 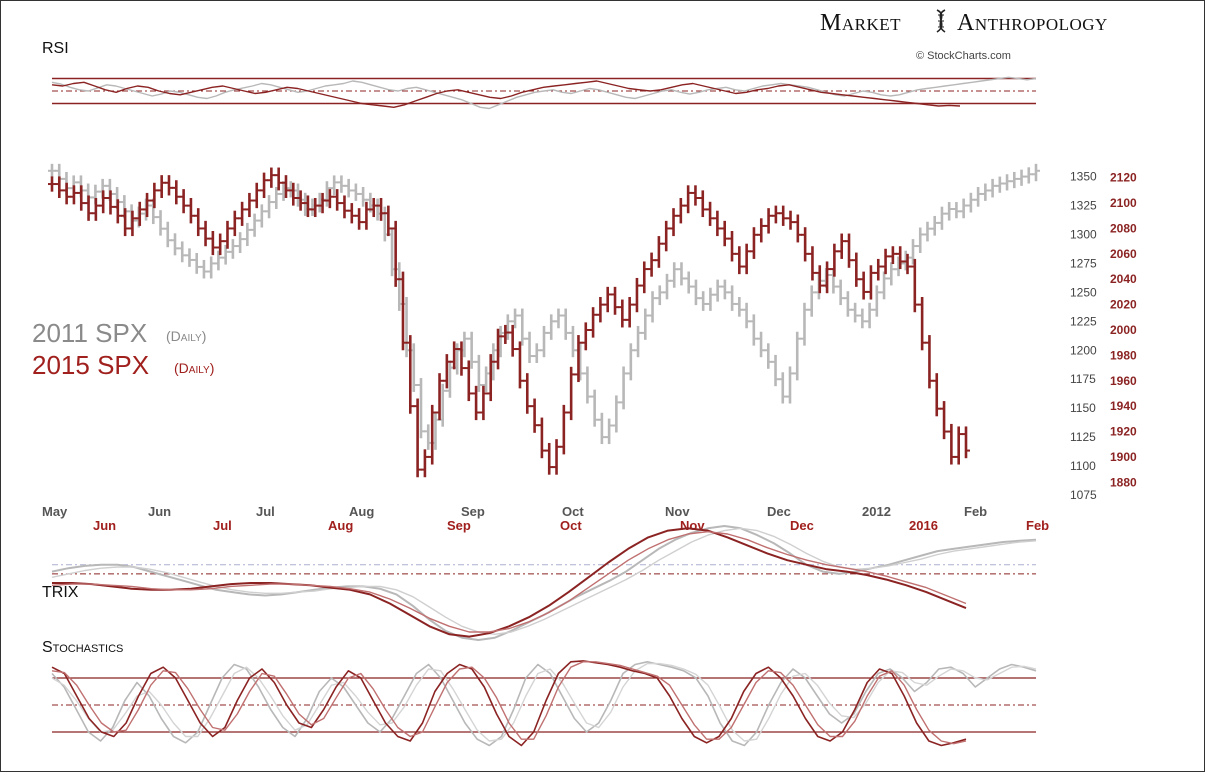 What do you see at coordinates (1123, 457) in the screenshot?
I see `y-tick-2015: 1900` at bounding box center [1123, 457].